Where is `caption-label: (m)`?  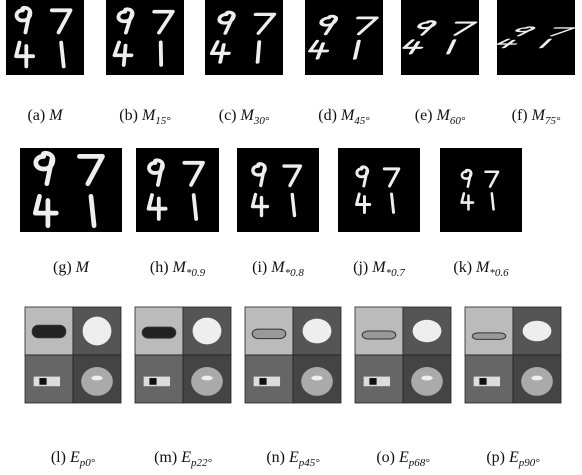
caption-label: (m) is located at coordinates (167, 457).